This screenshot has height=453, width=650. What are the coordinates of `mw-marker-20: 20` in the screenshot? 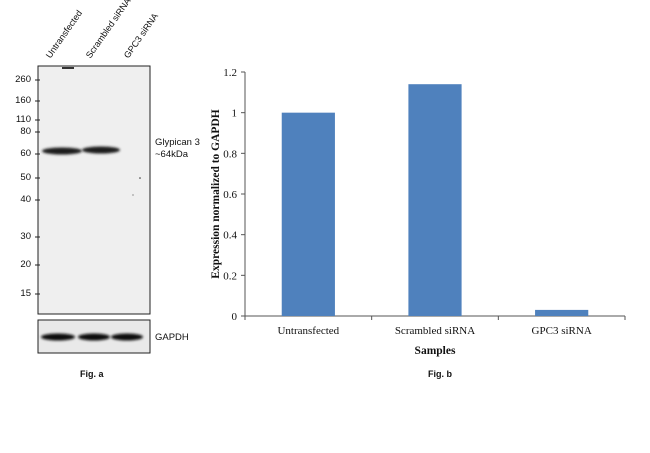 It's located at (25, 264).